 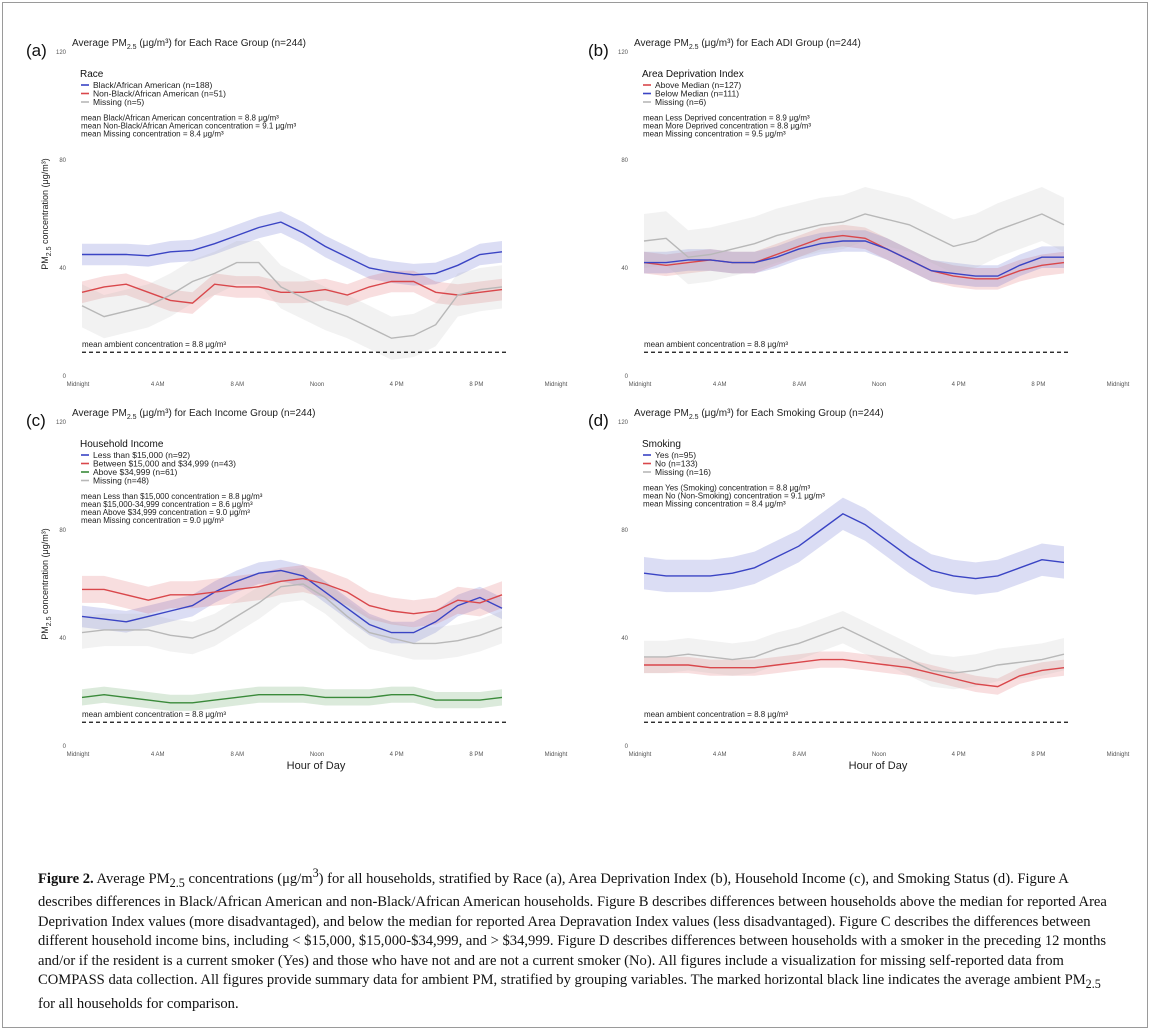 What do you see at coordinates (92, 74) in the screenshot?
I see `legend-title: Race` at bounding box center [92, 74].